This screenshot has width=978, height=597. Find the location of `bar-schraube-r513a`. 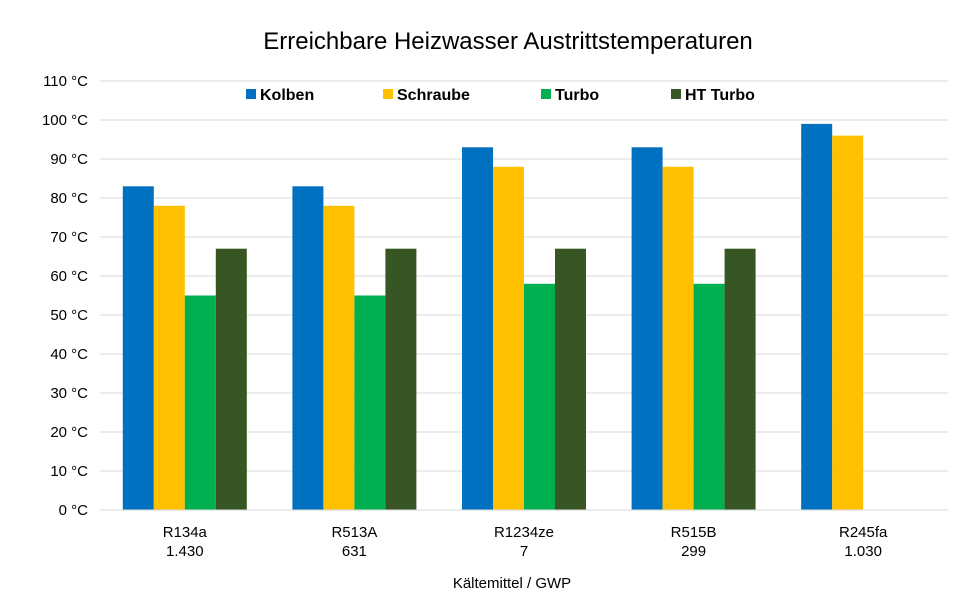

bar-schraube-r513a is located at coordinates (339, 358).